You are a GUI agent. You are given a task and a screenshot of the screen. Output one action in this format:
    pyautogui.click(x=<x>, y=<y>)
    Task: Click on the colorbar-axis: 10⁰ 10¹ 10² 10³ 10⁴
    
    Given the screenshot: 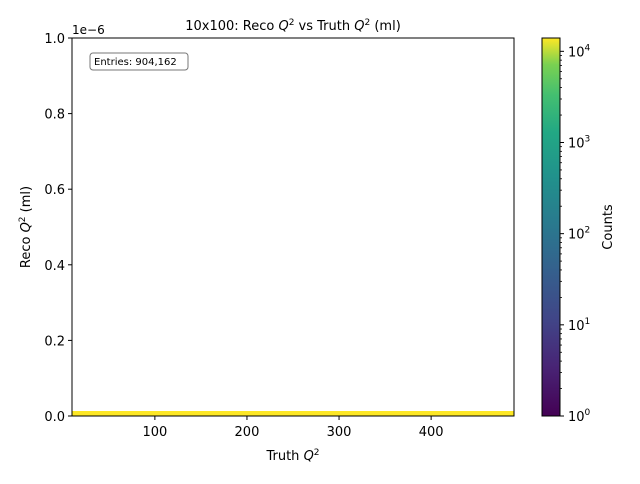 What is the action you would take?
    pyautogui.click(x=575, y=234)
    